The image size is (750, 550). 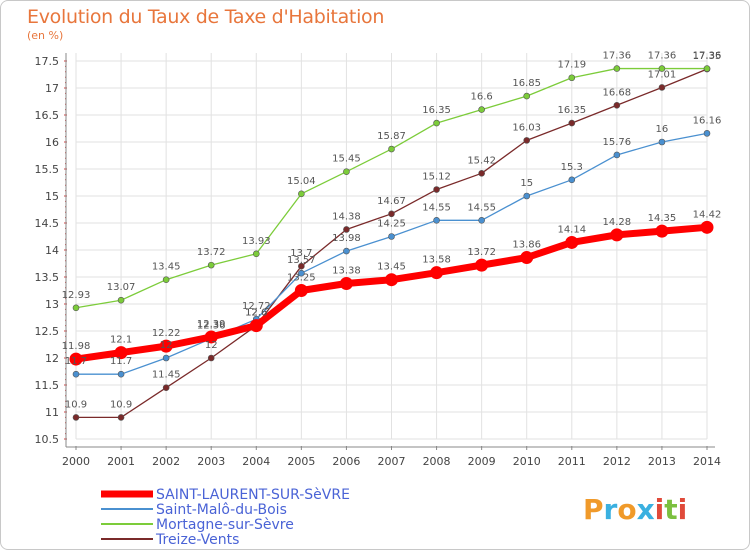 I want to click on data-label-2: 16.85, so click(x=526, y=83).